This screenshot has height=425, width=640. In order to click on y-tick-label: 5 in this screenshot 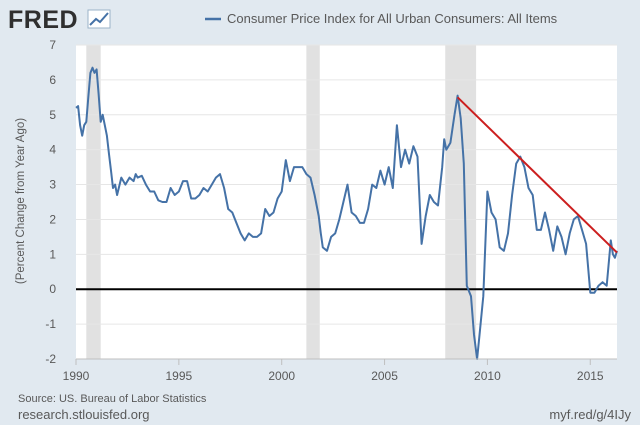, I will do `click(52, 115)`.